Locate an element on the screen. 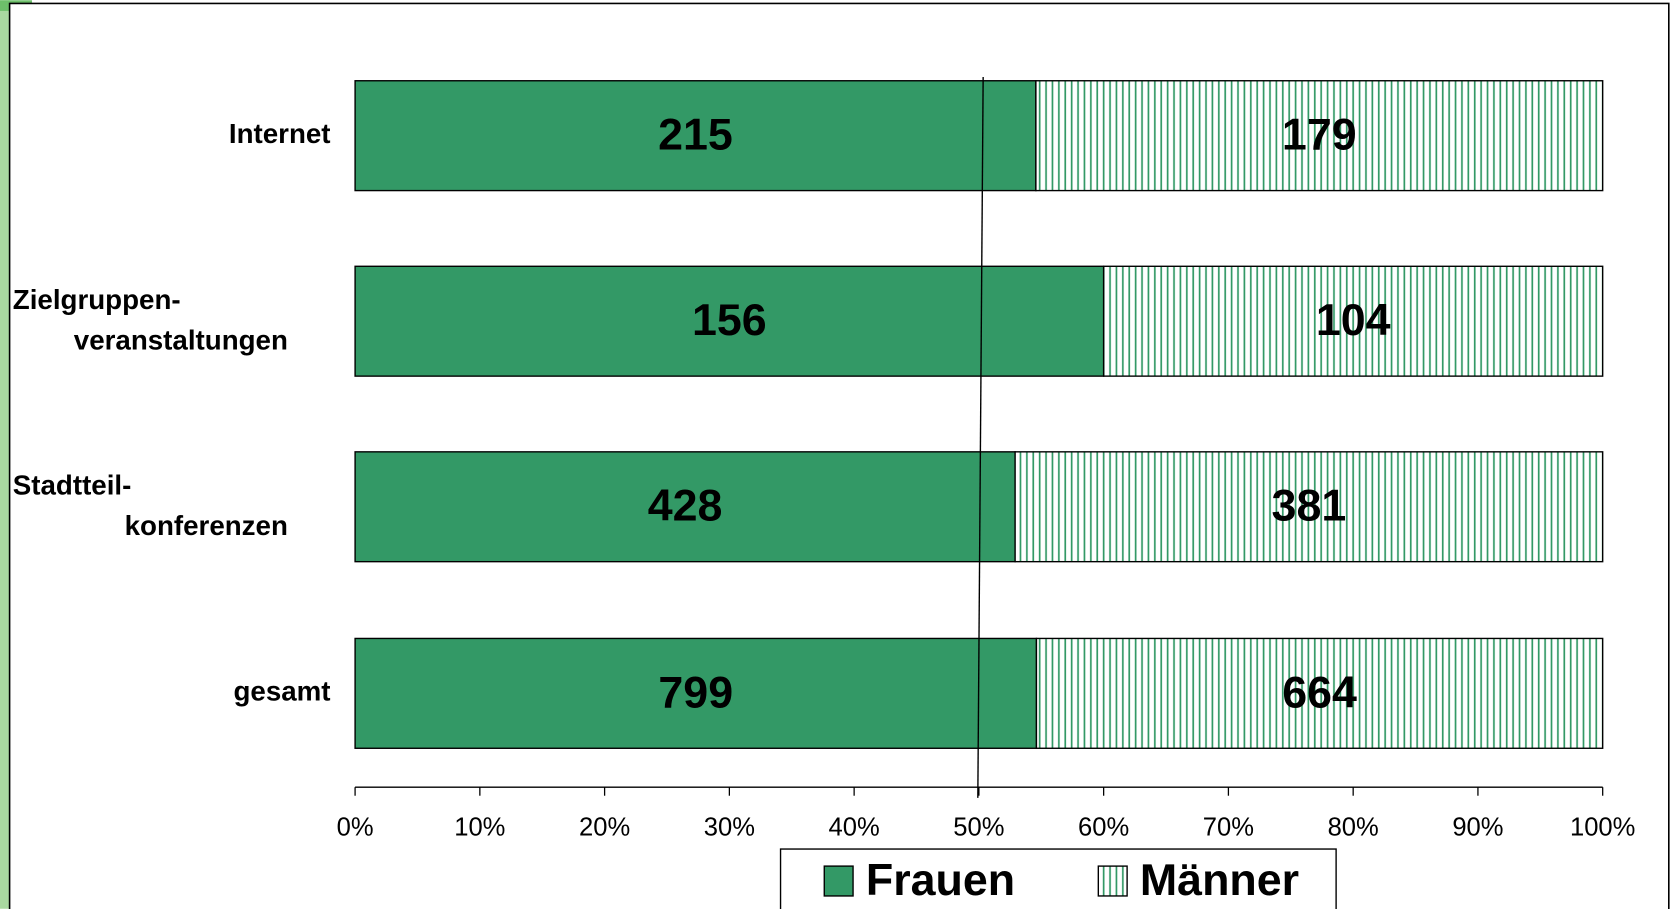  data-label: 799 is located at coordinates (695, 692).